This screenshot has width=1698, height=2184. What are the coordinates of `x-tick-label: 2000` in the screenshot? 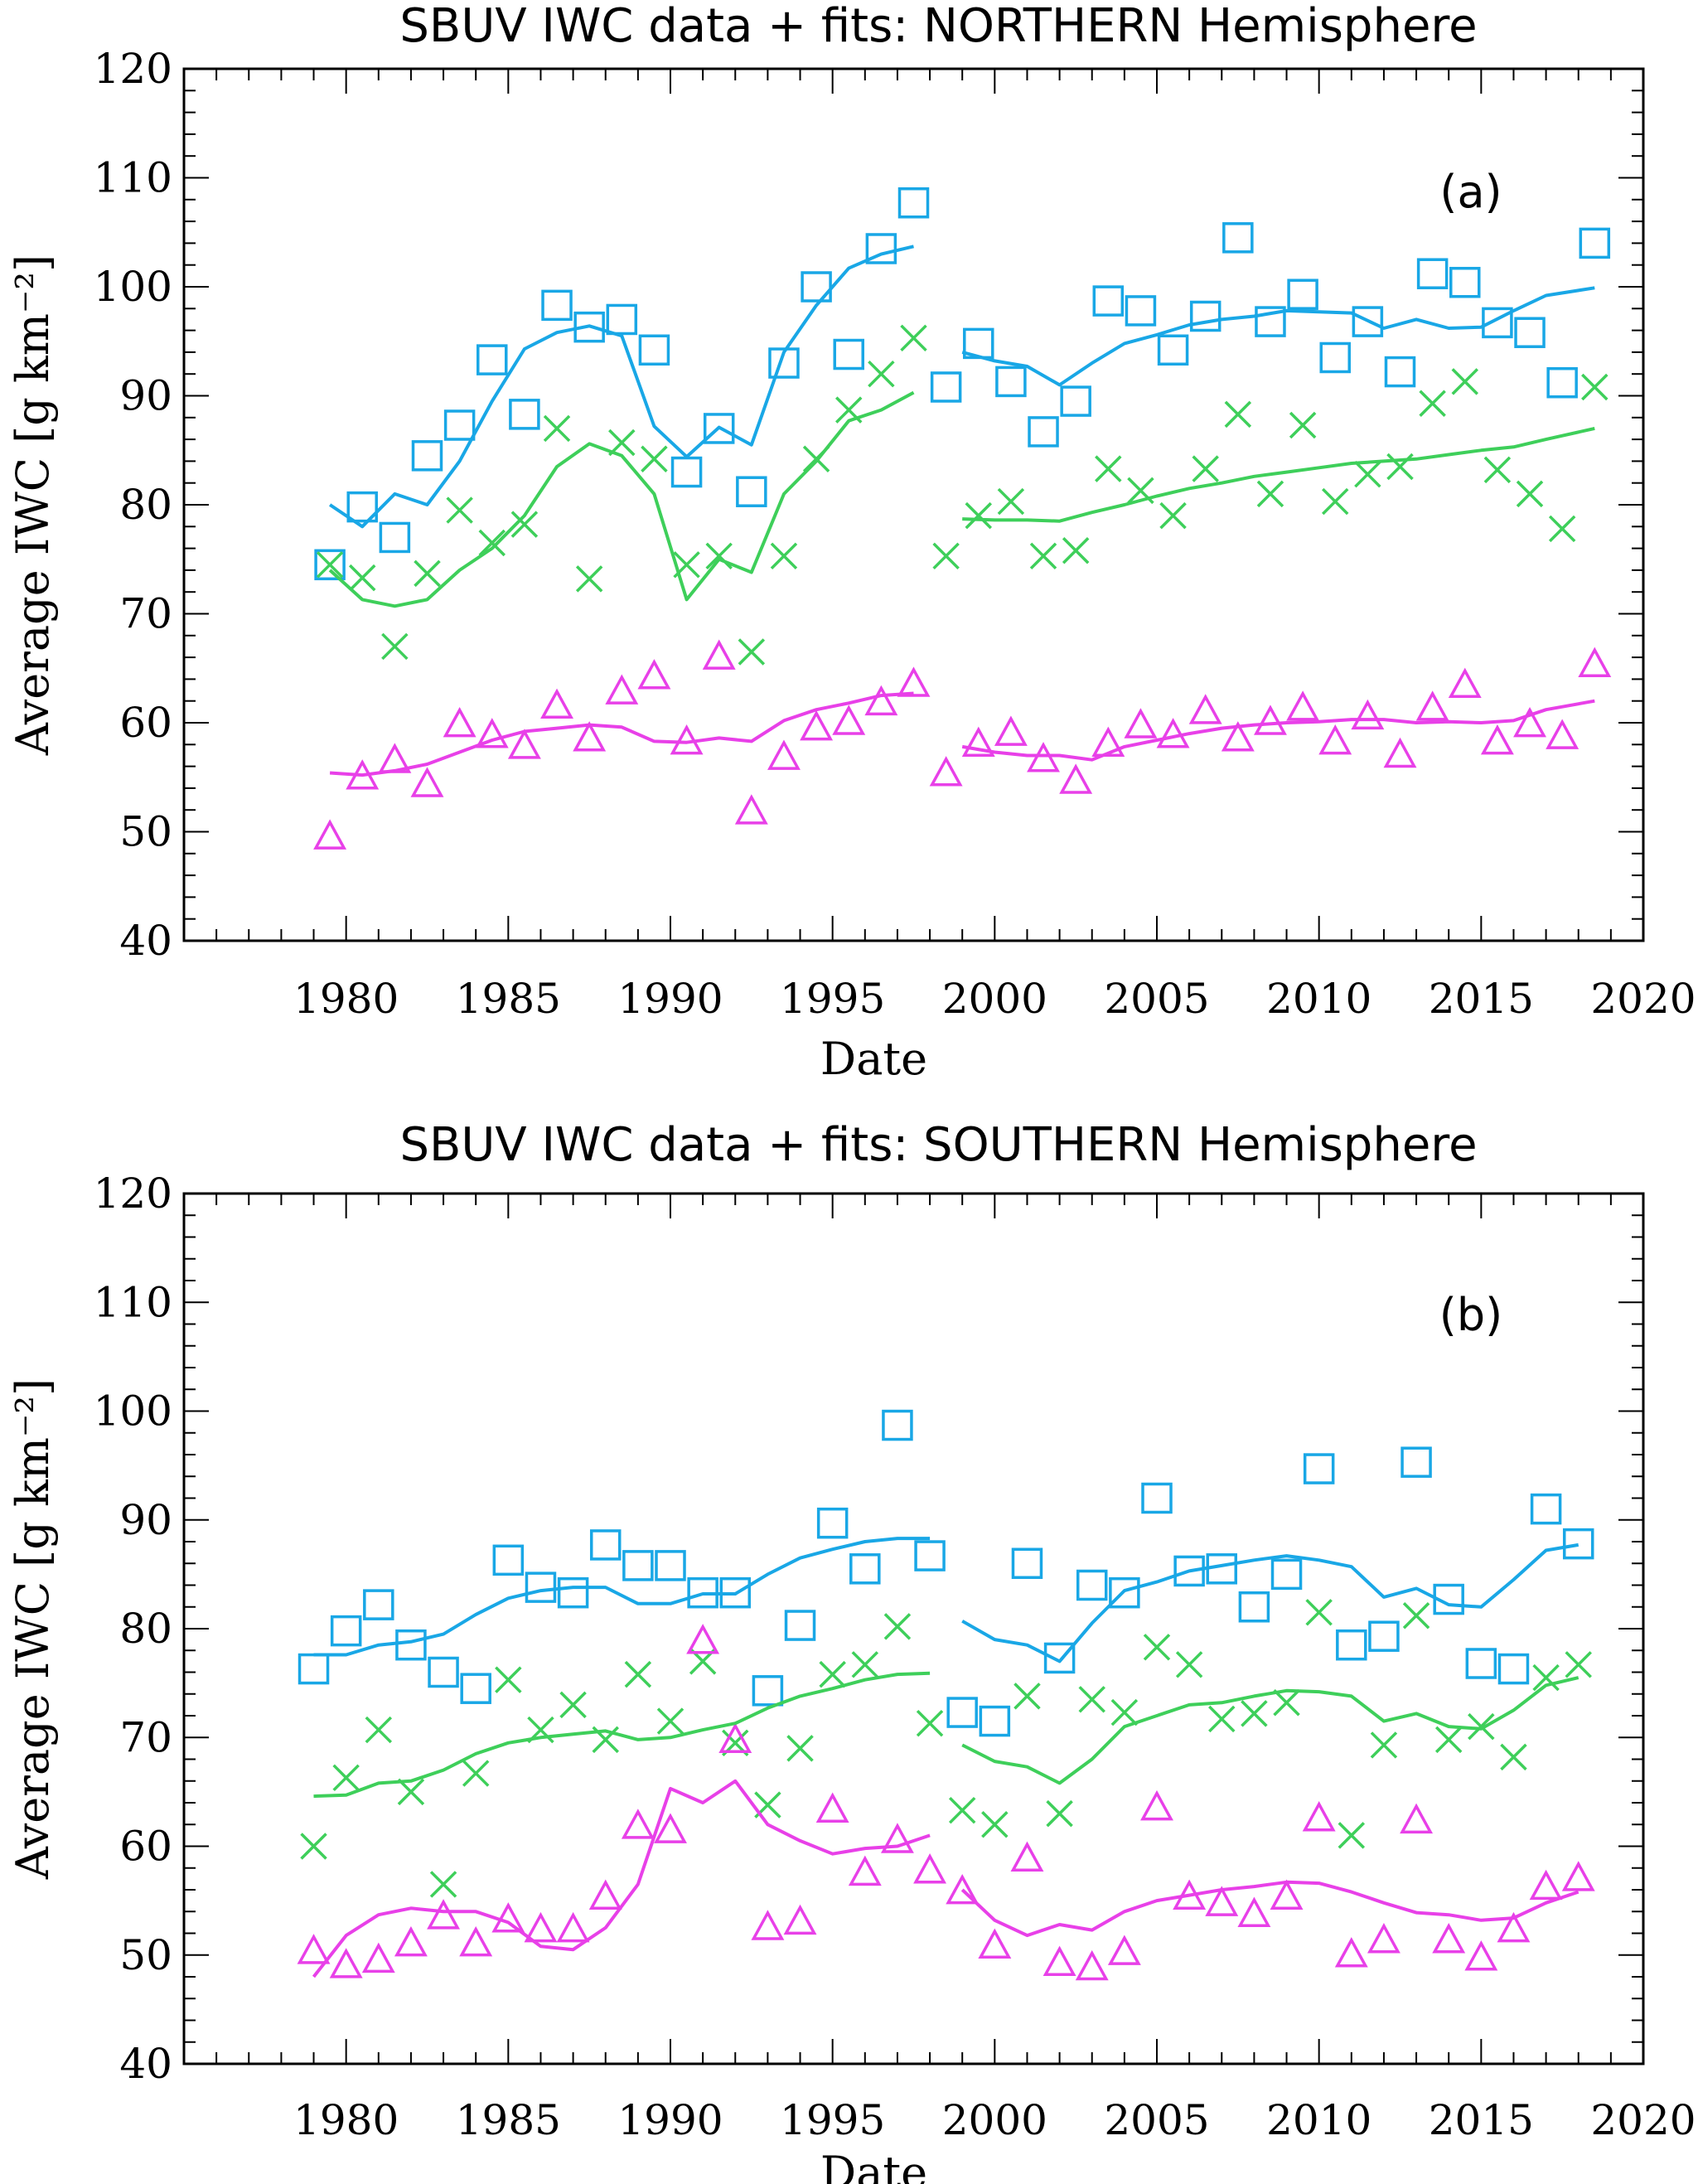 It's located at (994, 2120).